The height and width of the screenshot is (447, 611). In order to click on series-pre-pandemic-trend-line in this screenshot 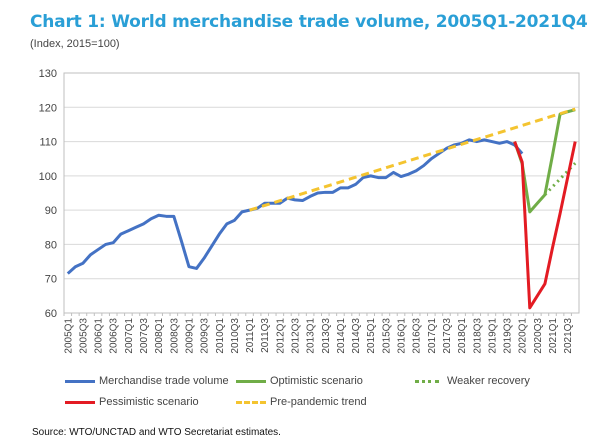, I will do `click(412, 159)`.